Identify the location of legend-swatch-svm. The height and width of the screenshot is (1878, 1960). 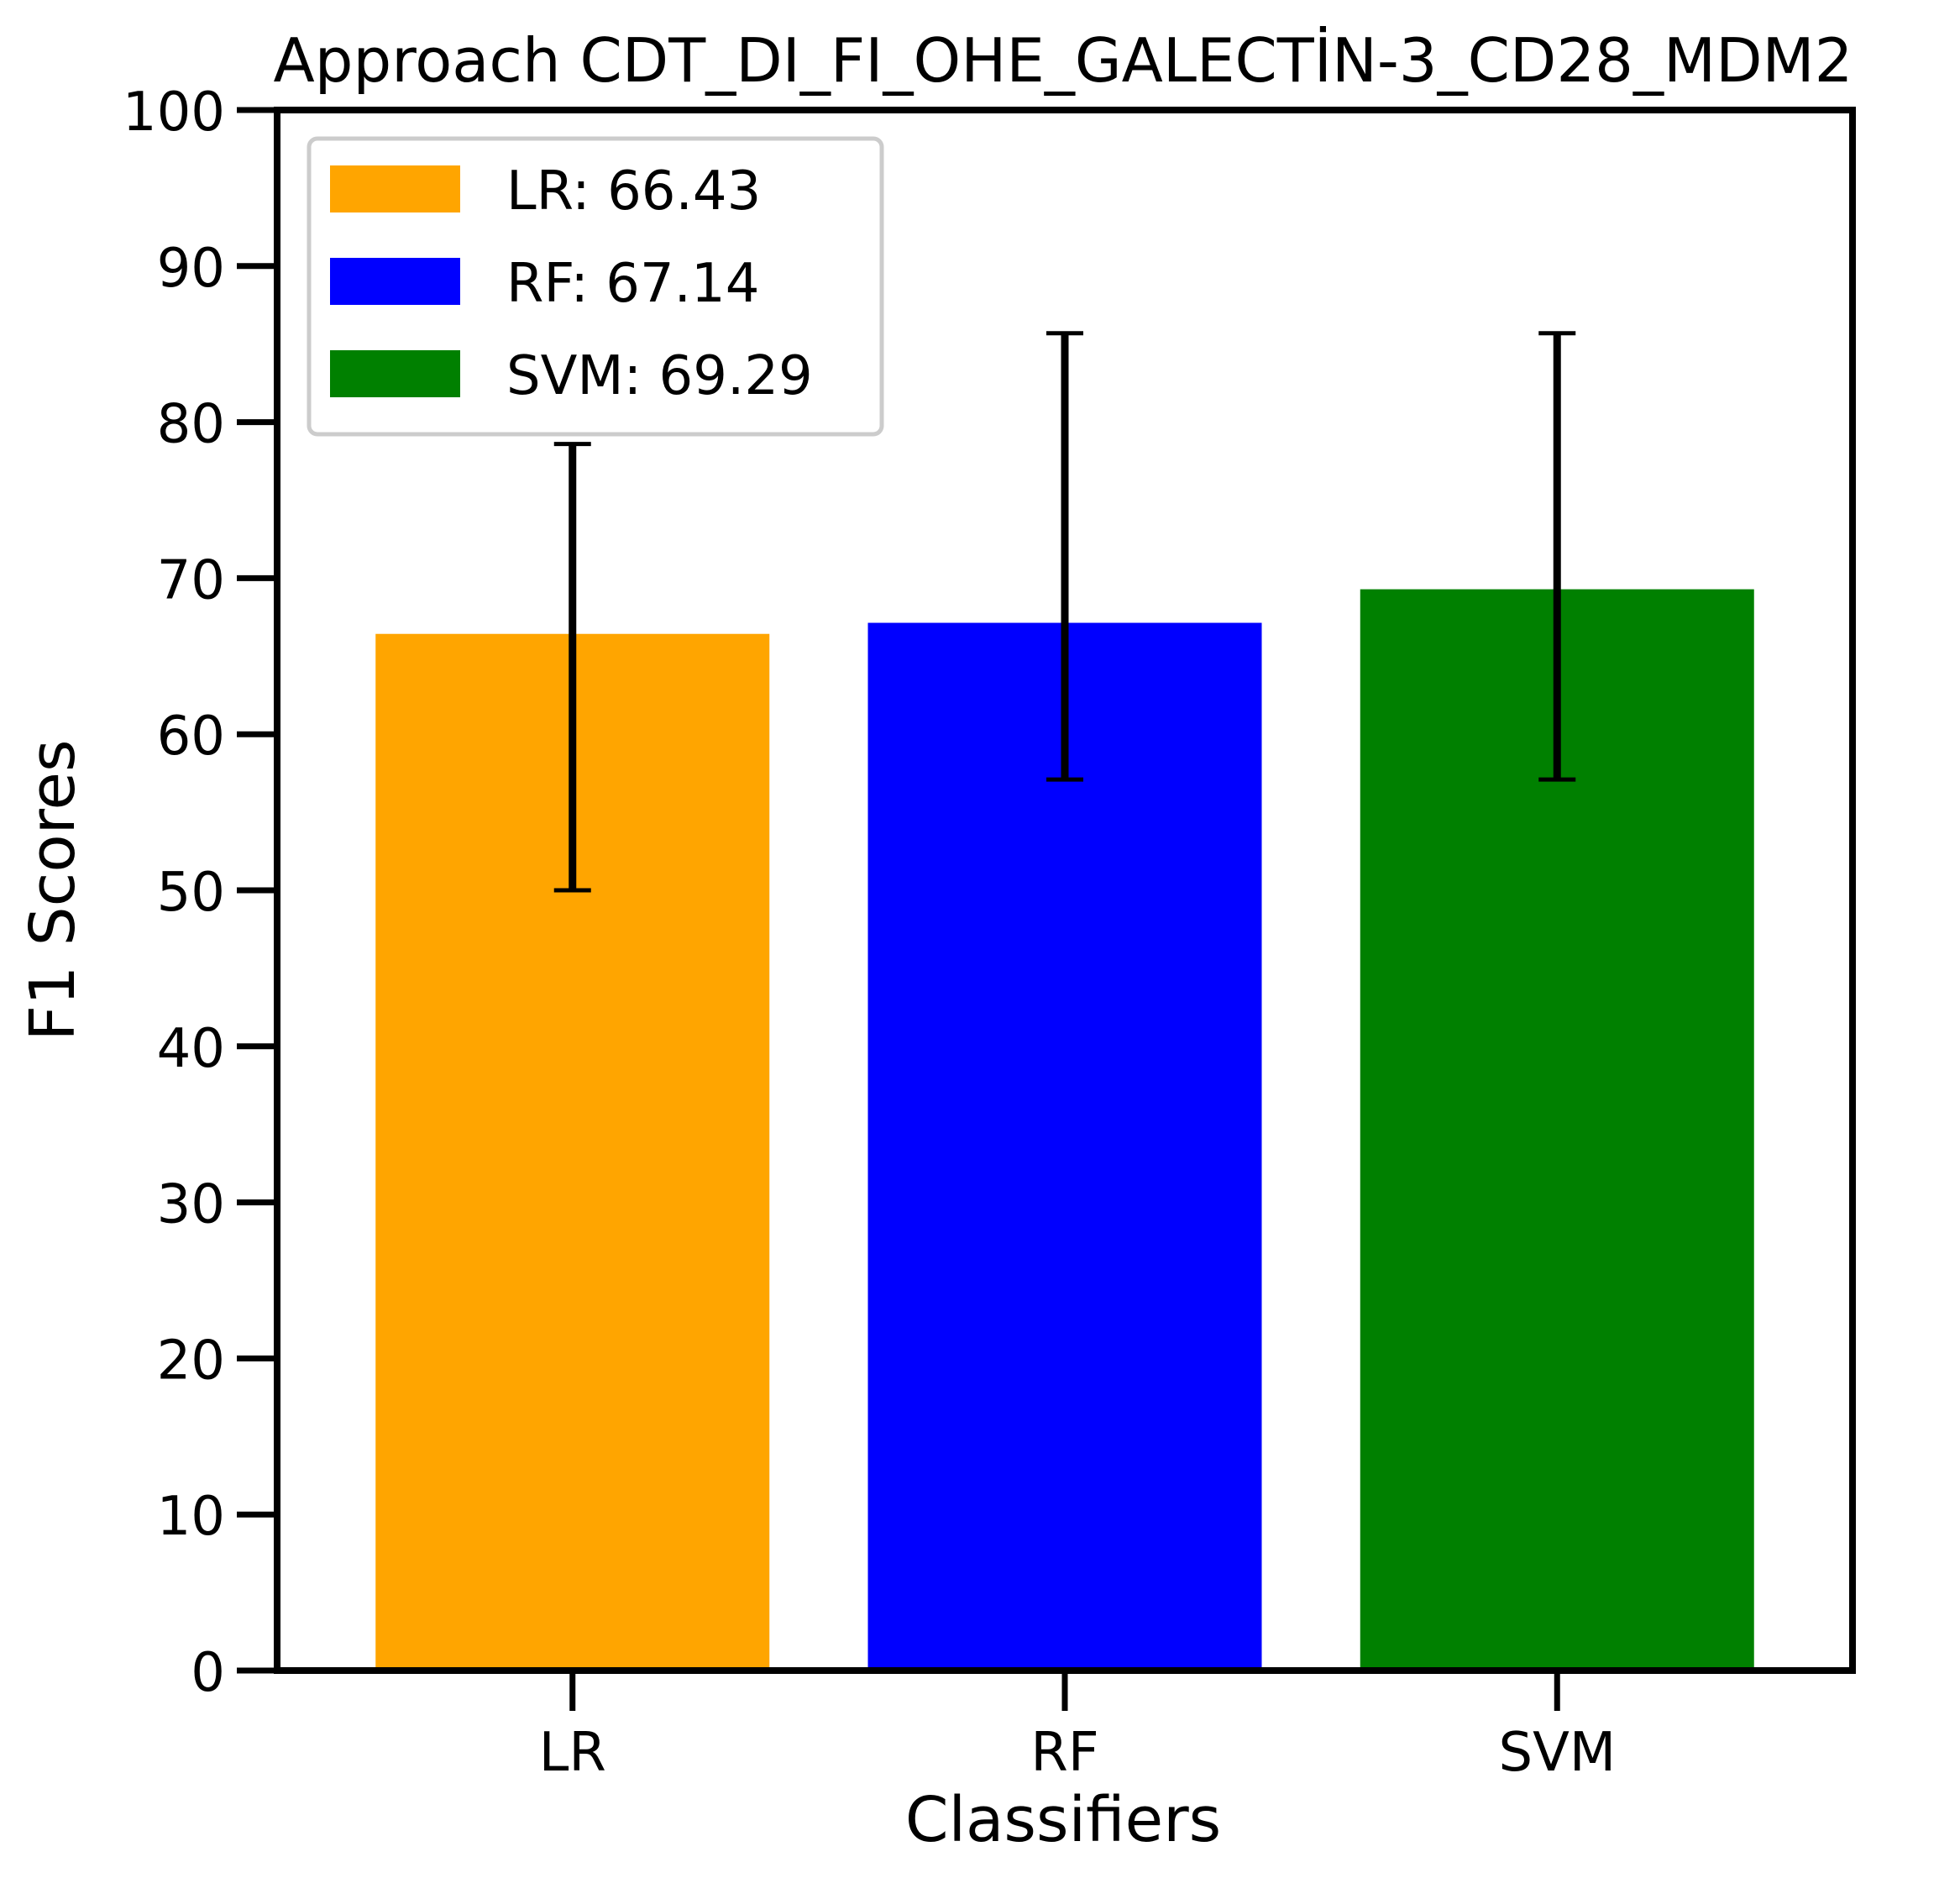
(395, 373).